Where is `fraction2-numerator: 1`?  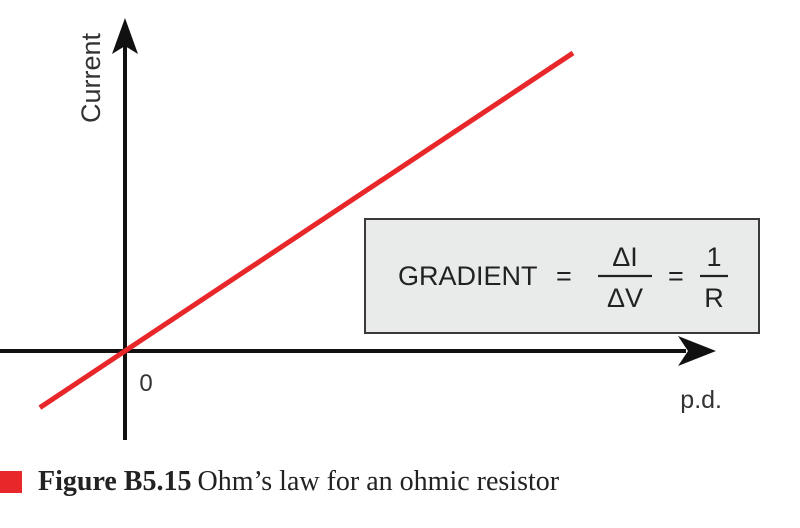
fraction2-numerator: 1 is located at coordinates (713, 257).